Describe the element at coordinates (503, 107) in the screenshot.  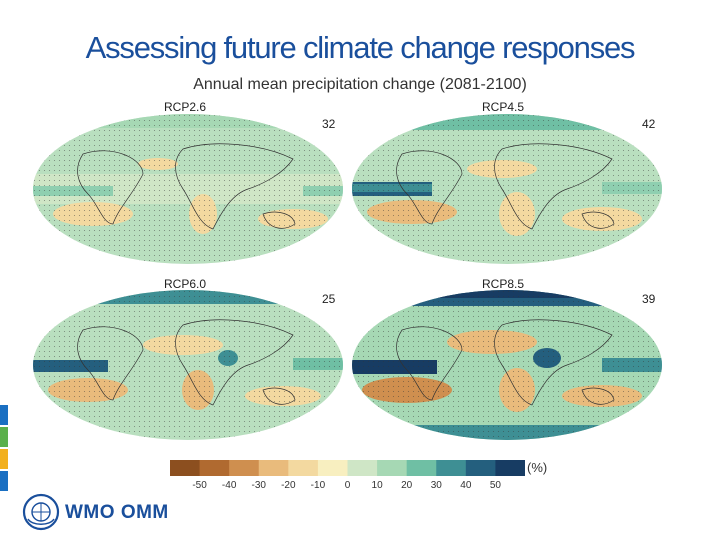
I see `panel-label-rcp45: RCP4.5` at that location.